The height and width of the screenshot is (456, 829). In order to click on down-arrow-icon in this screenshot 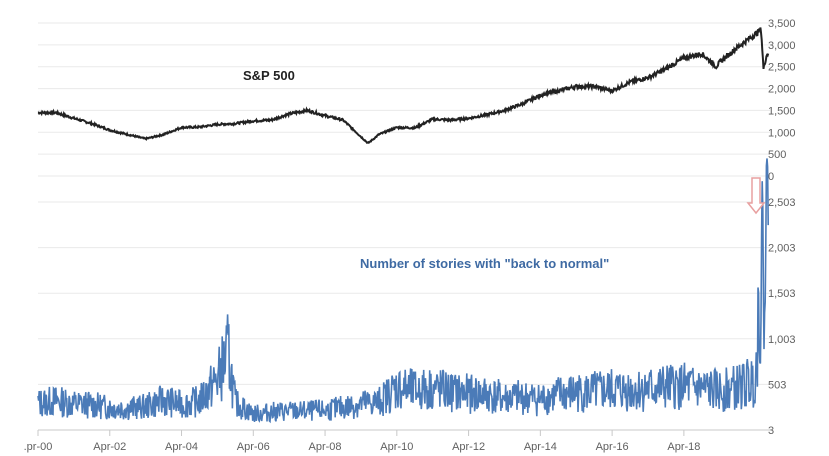, I will do `click(756, 196)`.